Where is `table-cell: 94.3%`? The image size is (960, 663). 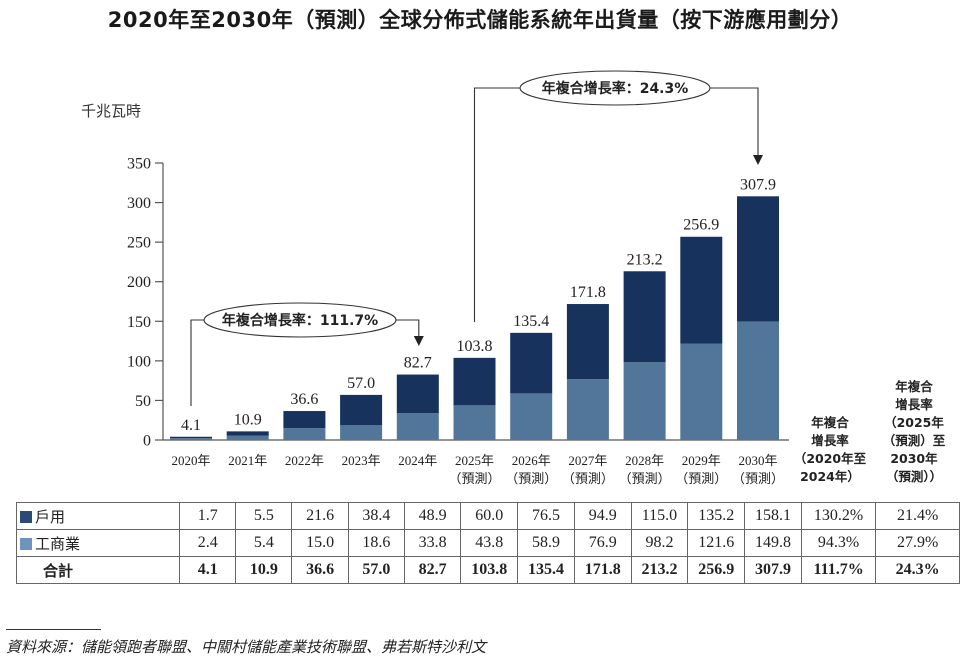 table-cell: 94.3% is located at coordinates (838, 543).